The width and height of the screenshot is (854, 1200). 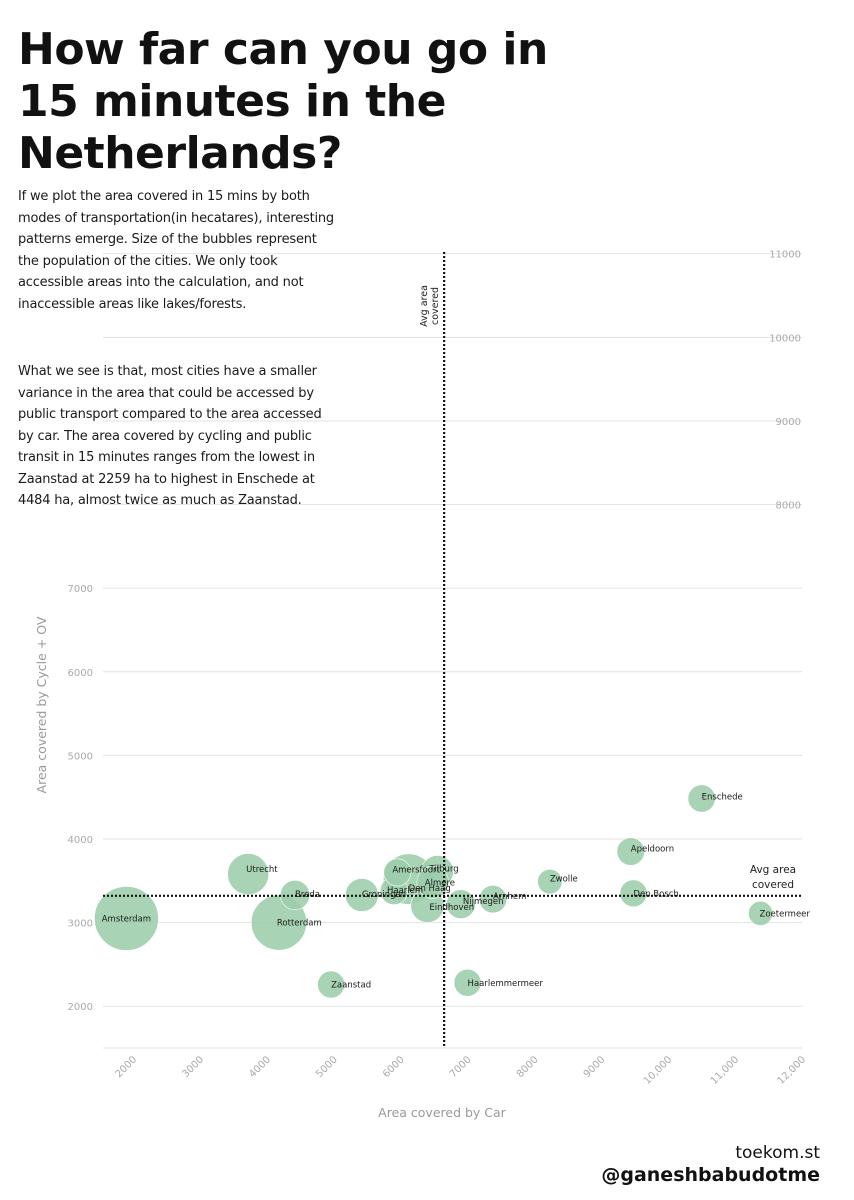 What do you see at coordinates (788, 506) in the screenshot?
I see `y-tick-label: 8000` at bounding box center [788, 506].